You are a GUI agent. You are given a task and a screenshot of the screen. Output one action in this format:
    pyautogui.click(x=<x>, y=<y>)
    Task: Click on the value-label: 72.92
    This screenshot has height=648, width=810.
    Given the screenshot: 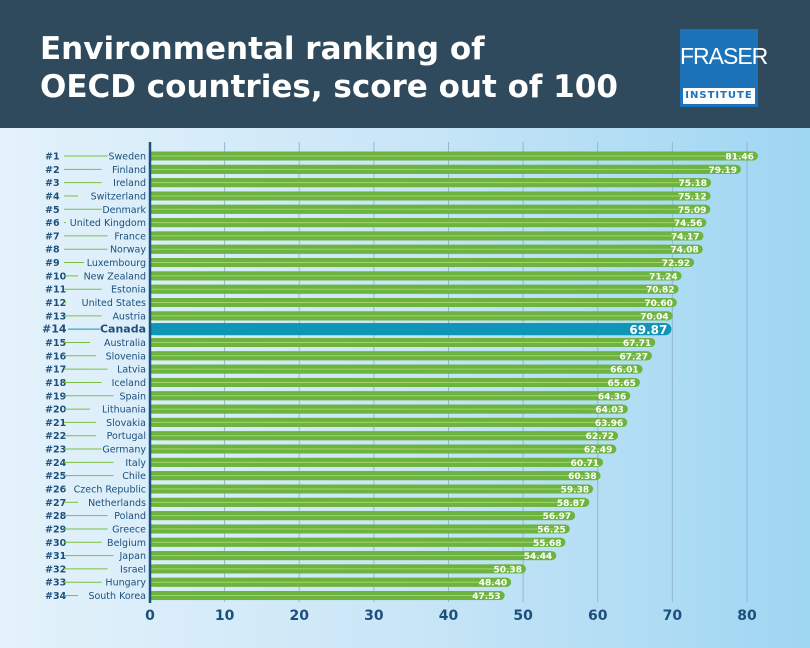 What is the action you would take?
    pyautogui.click(x=676, y=264)
    